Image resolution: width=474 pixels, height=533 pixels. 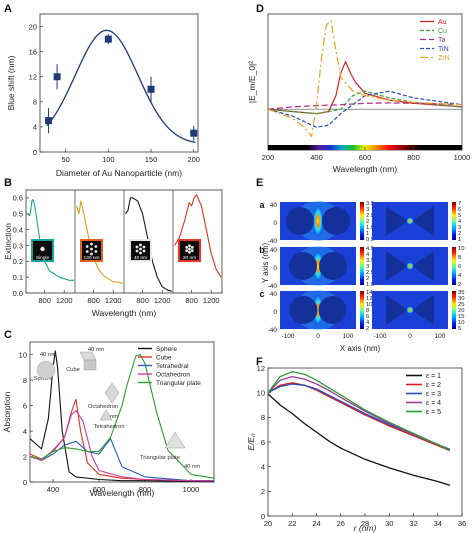 I want to click on panel-f-ytick-label: 0, so click(x=263, y=516).